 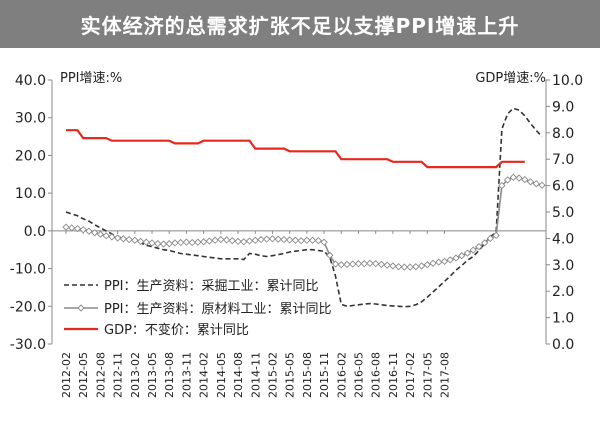 I want to click on x-tick-label: 2014-05, so click(x=221, y=375).